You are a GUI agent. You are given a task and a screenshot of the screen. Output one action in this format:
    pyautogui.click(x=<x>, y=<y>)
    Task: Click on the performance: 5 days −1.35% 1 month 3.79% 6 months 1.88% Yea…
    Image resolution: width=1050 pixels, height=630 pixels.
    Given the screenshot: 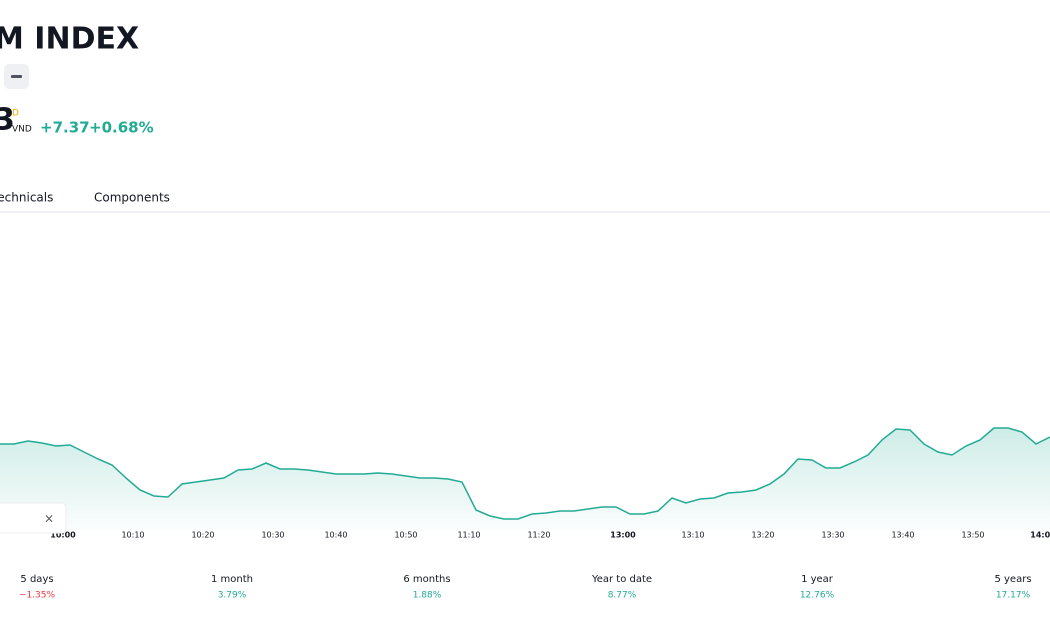 What is the action you would take?
    pyautogui.click(x=525, y=587)
    